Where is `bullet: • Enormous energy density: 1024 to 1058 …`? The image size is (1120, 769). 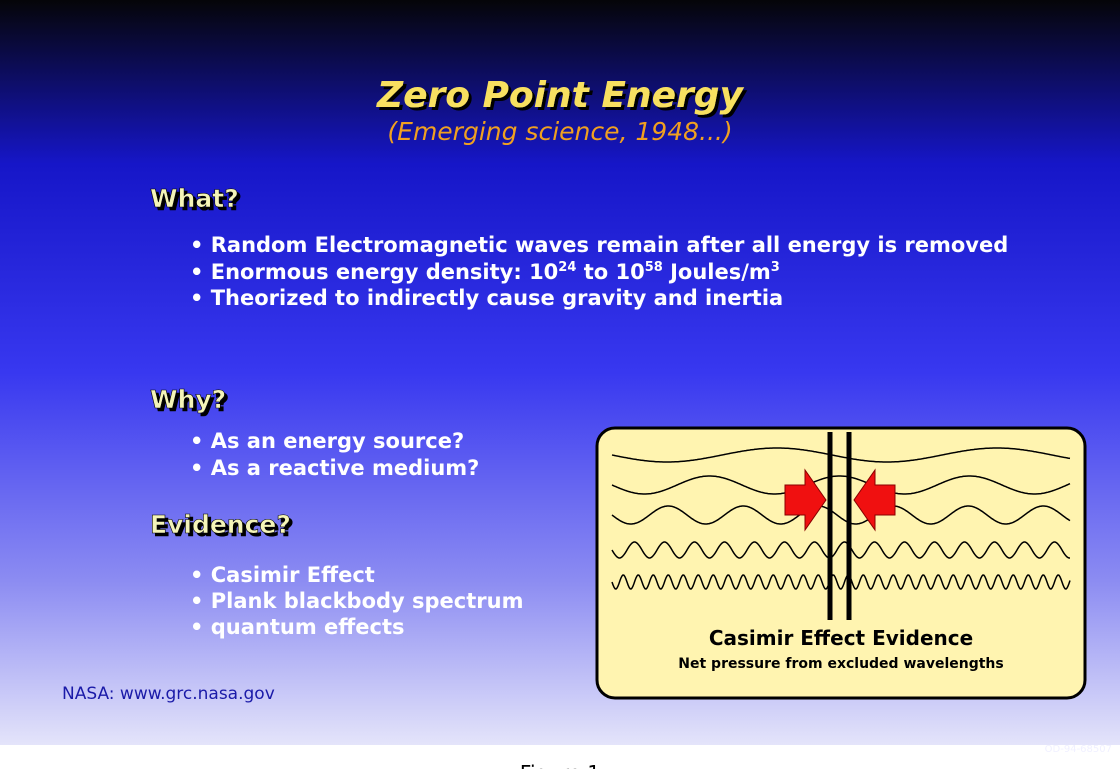 bullet: • Enormous energy density: 1024 to 1058 … is located at coordinates (485, 272).